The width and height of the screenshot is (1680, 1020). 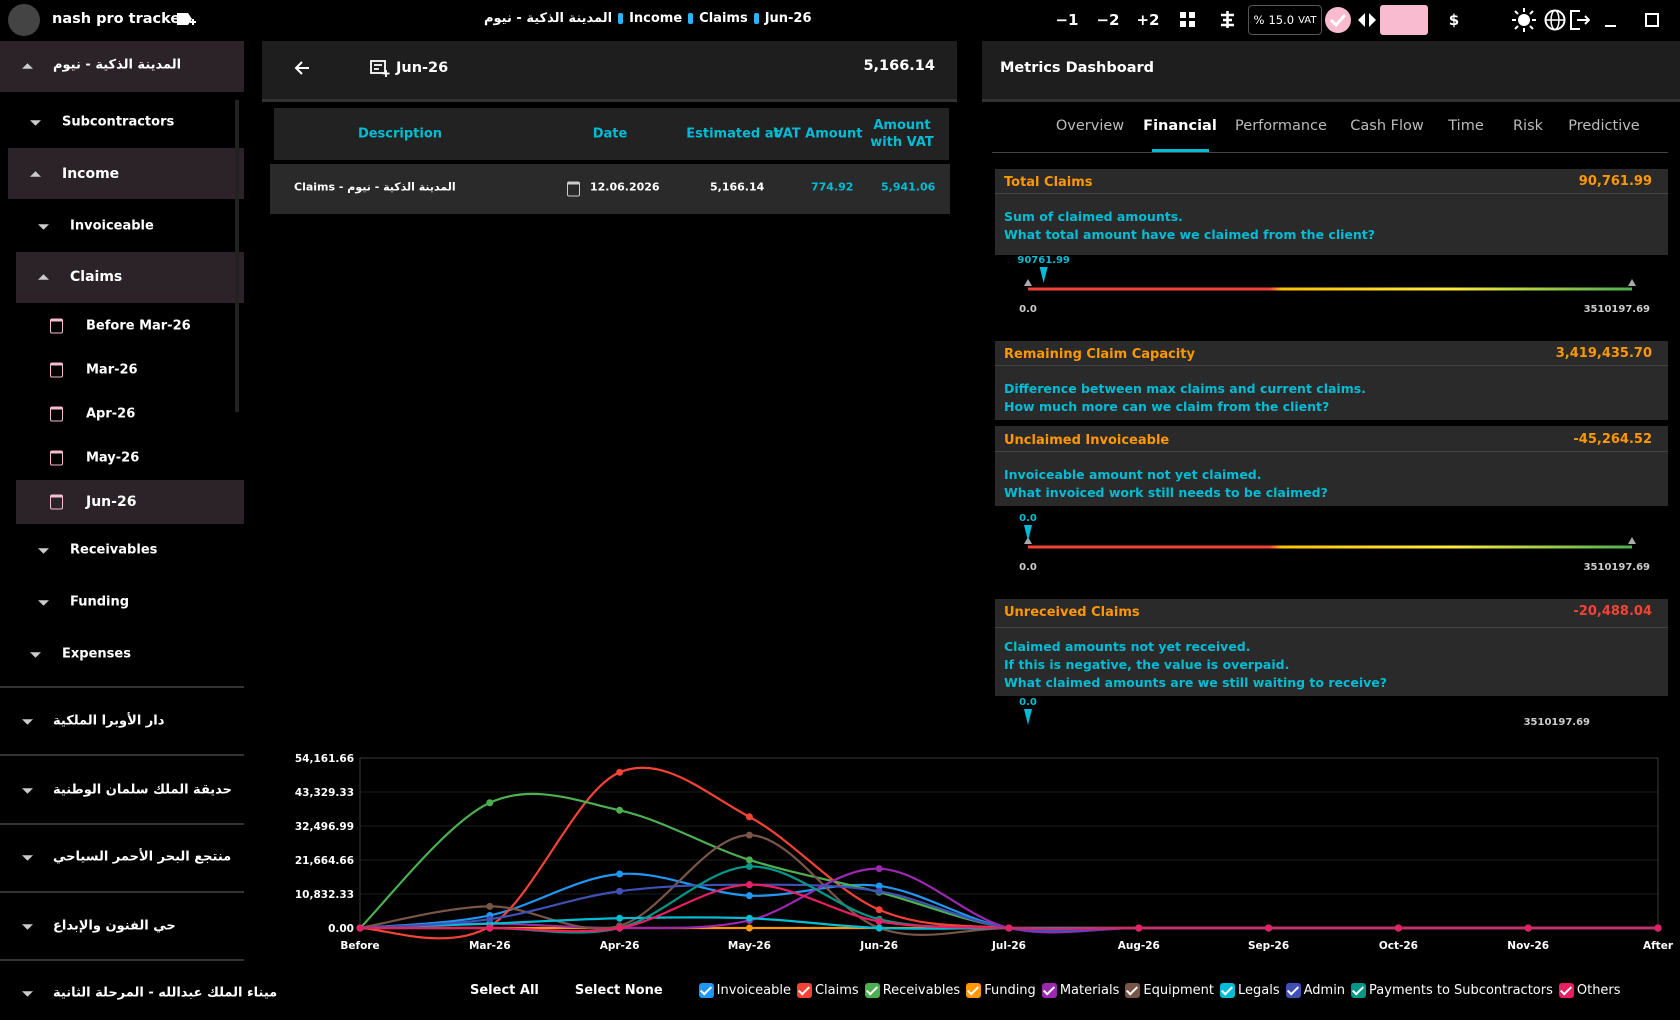 I want to click on currency-toggle, so click(x=1404, y=20).